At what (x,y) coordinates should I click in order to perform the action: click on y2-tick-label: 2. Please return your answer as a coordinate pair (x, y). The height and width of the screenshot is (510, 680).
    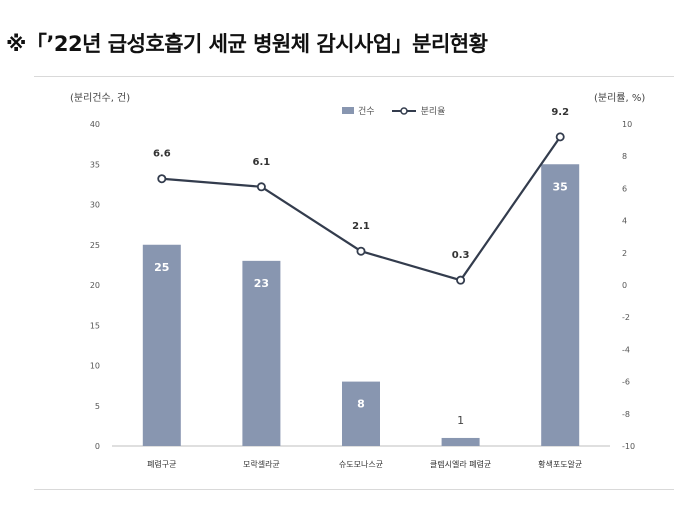
    Looking at the image, I should click on (624, 253).